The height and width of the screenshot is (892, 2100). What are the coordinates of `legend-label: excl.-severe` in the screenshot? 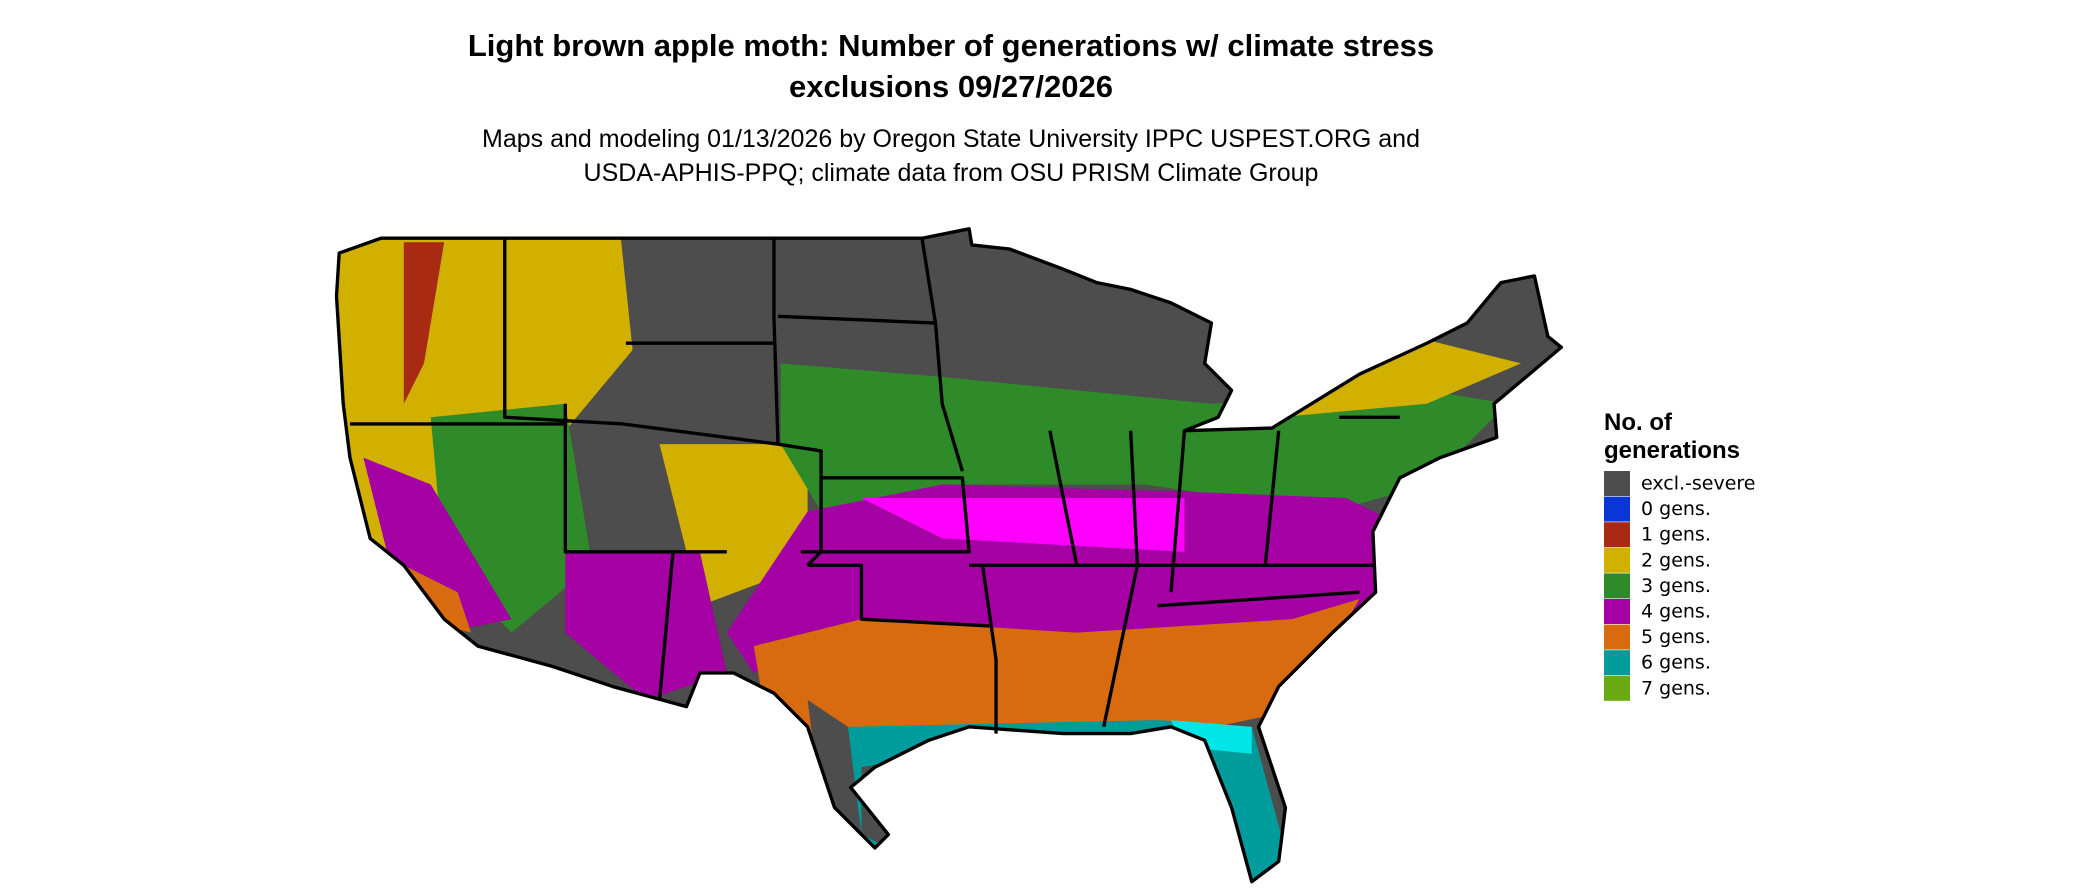 It's located at (1698, 484).